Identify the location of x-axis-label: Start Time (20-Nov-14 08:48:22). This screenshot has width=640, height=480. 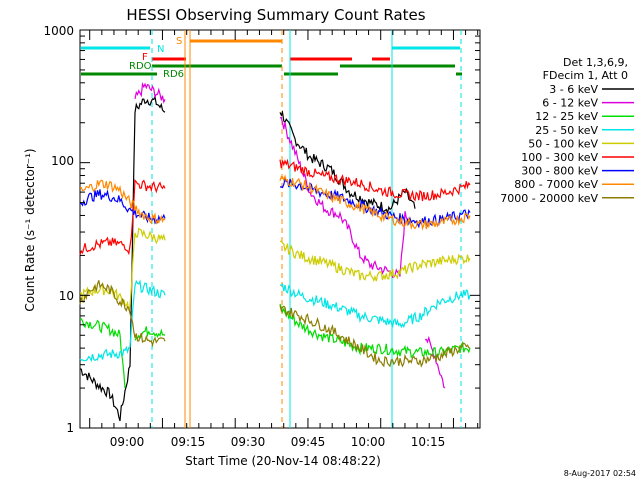
(283, 461).